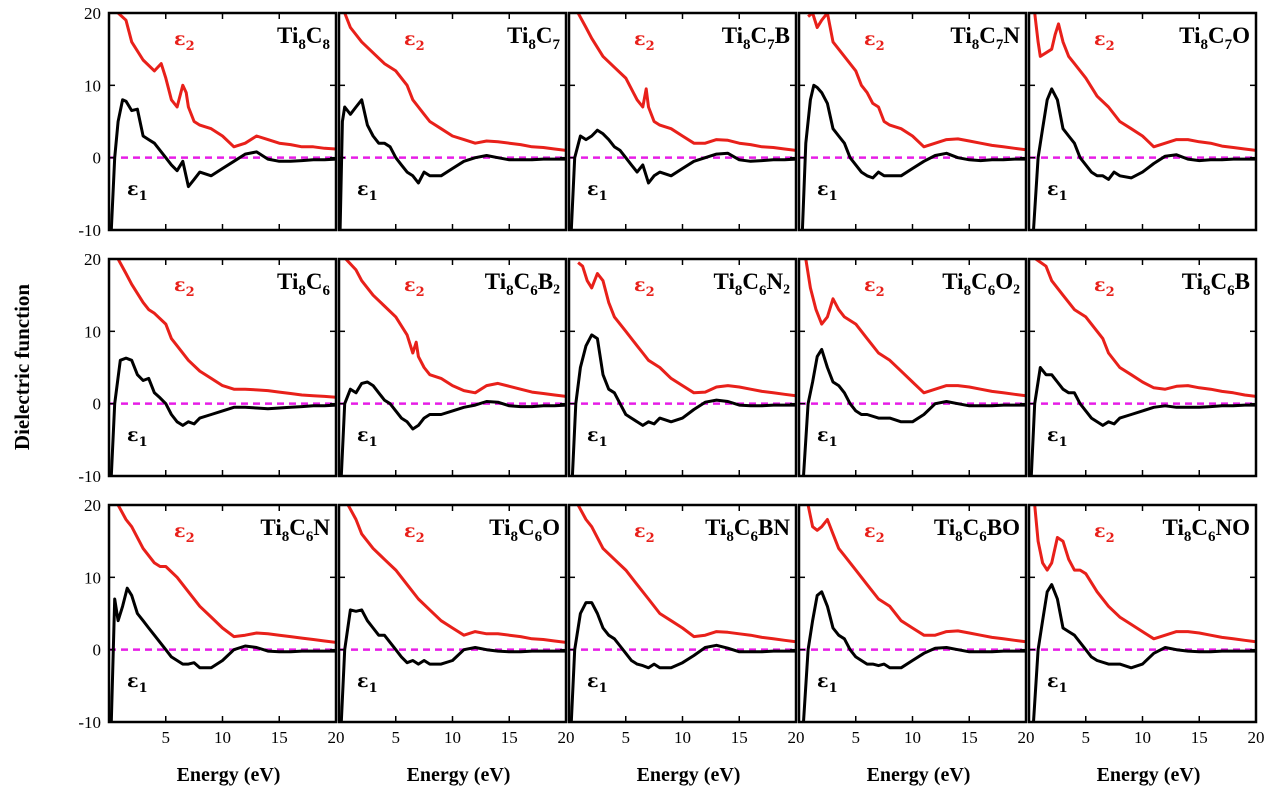  I want to click on panel-ti8c6n: -10 0 10 20 5 10 15 20 Energy (eV) Ti8​C6​N ε2 ε1, so click(211, 641).